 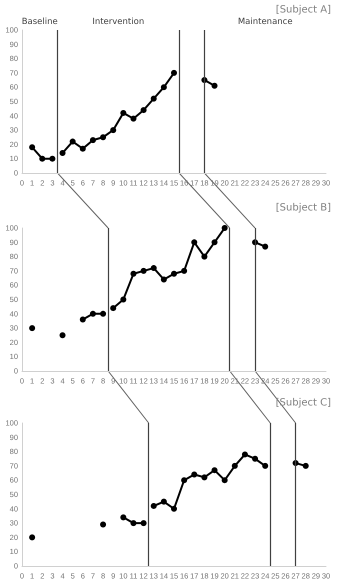 I want to click on text: Baseline, so click(x=40, y=22).